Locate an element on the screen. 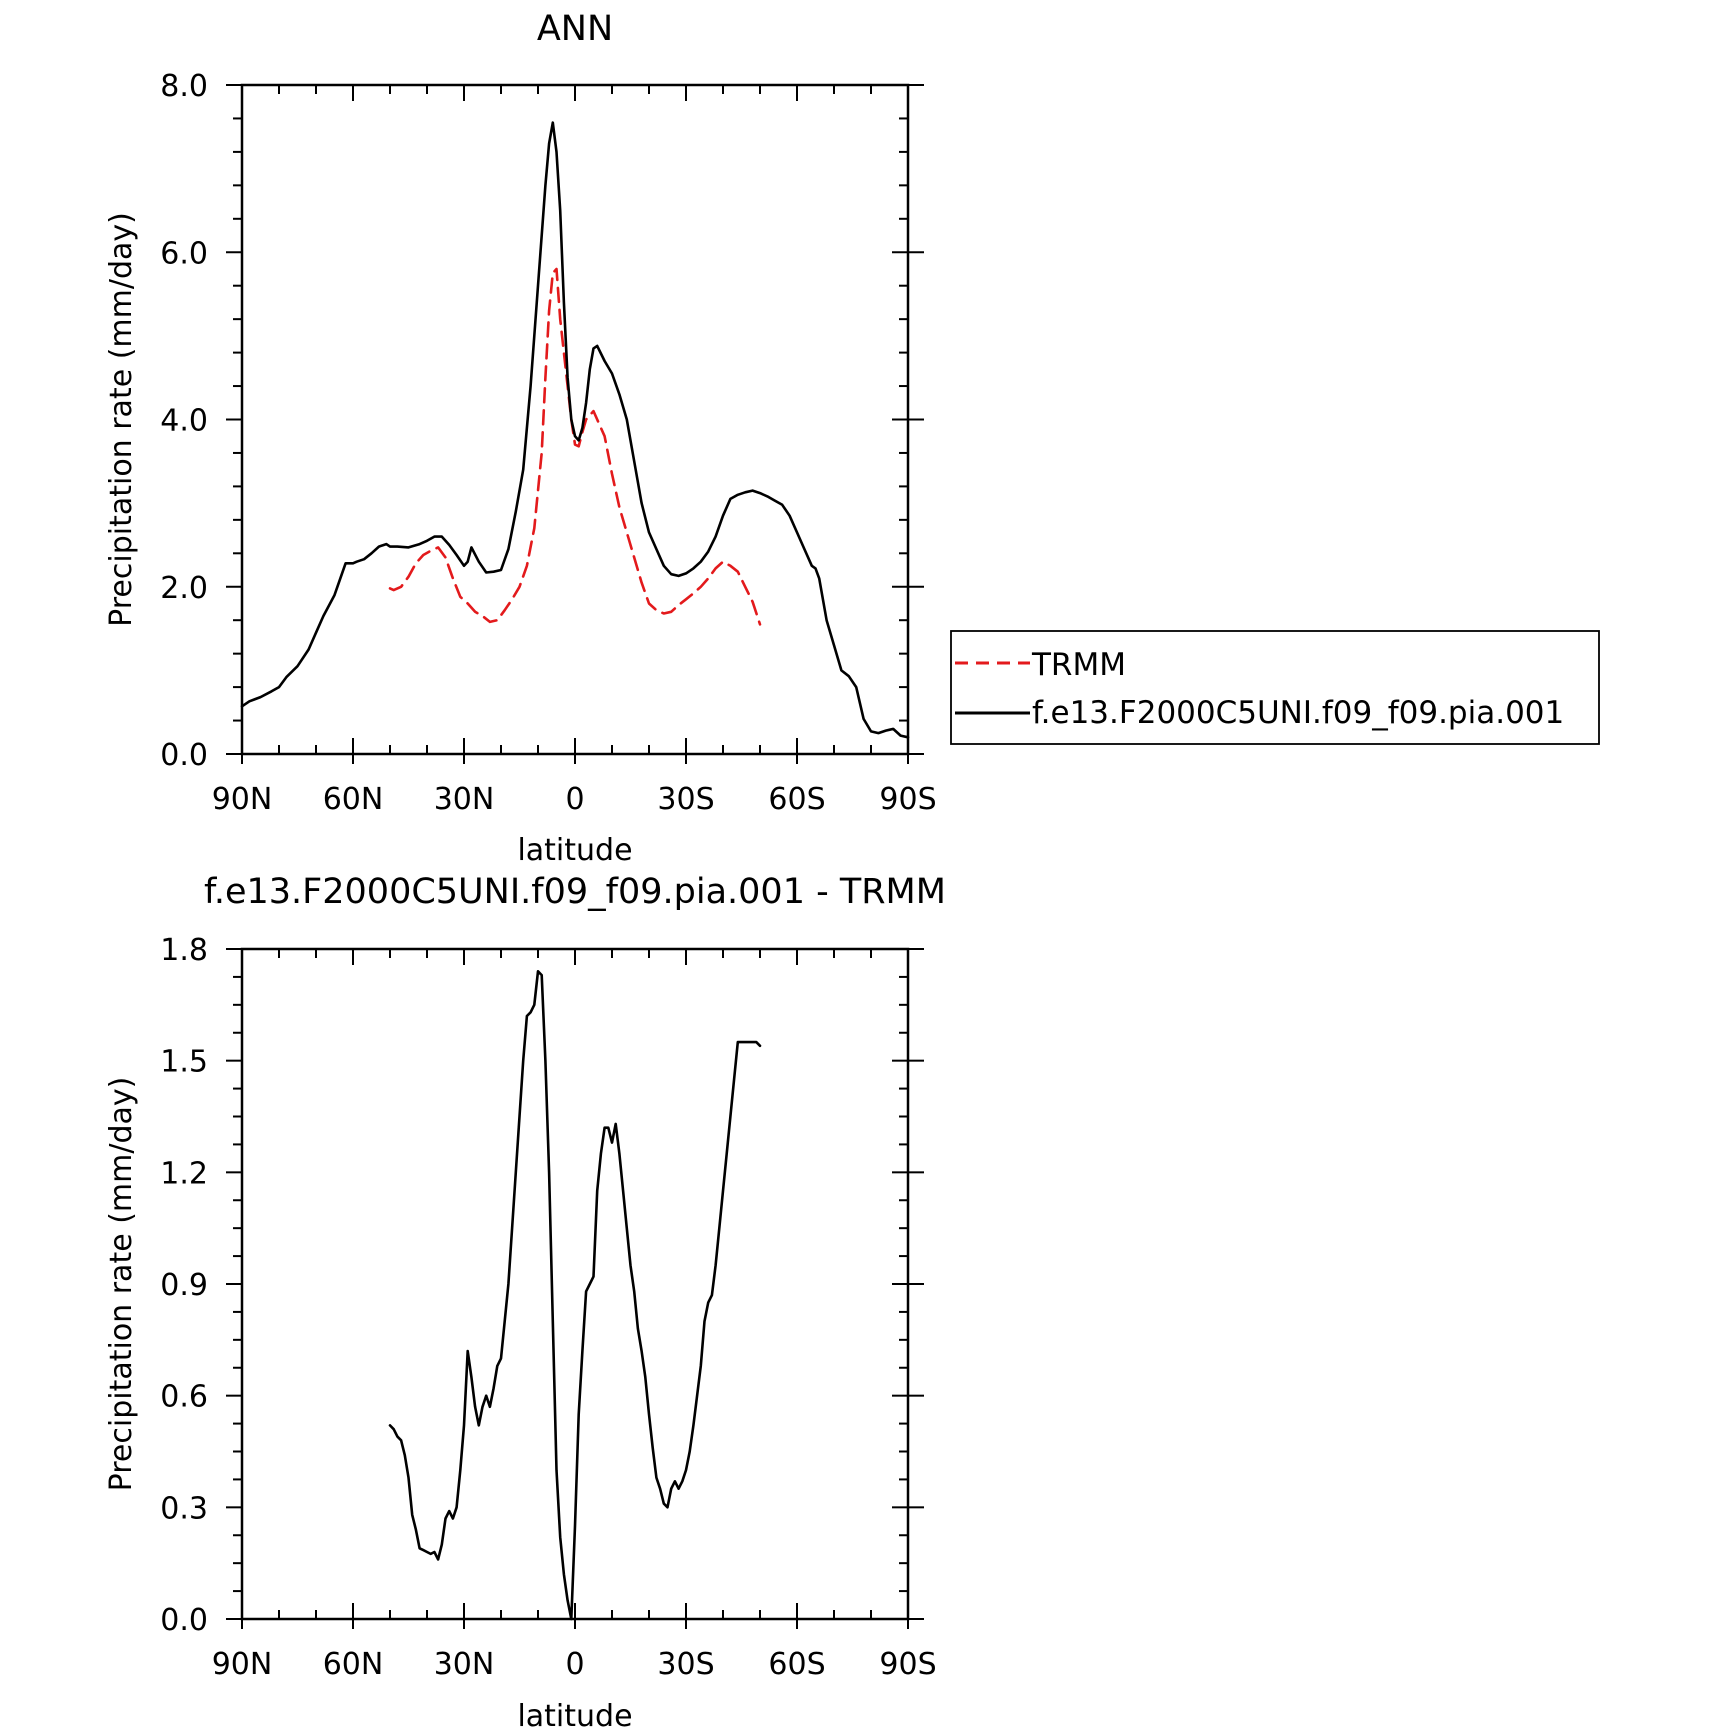  y-tick-label: 1.2 is located at coordinates (184, 1173).